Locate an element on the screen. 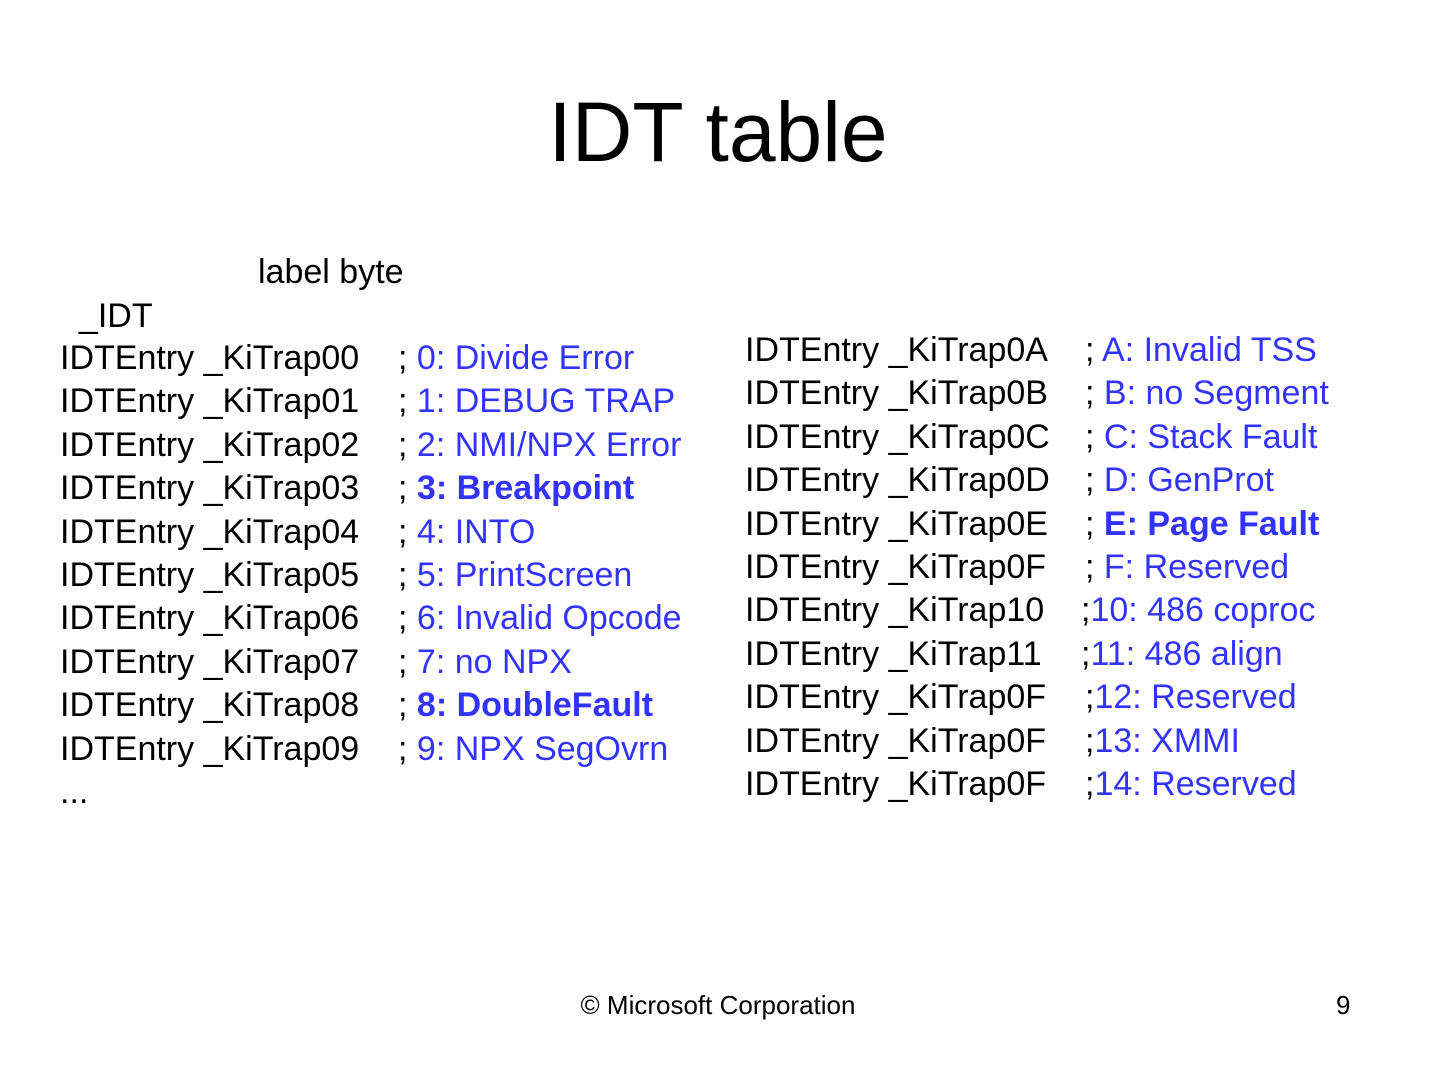 This screenshot has width=1436, height=1074. entry-comment: ; 4: INTO is located at coordinates (466, 532).